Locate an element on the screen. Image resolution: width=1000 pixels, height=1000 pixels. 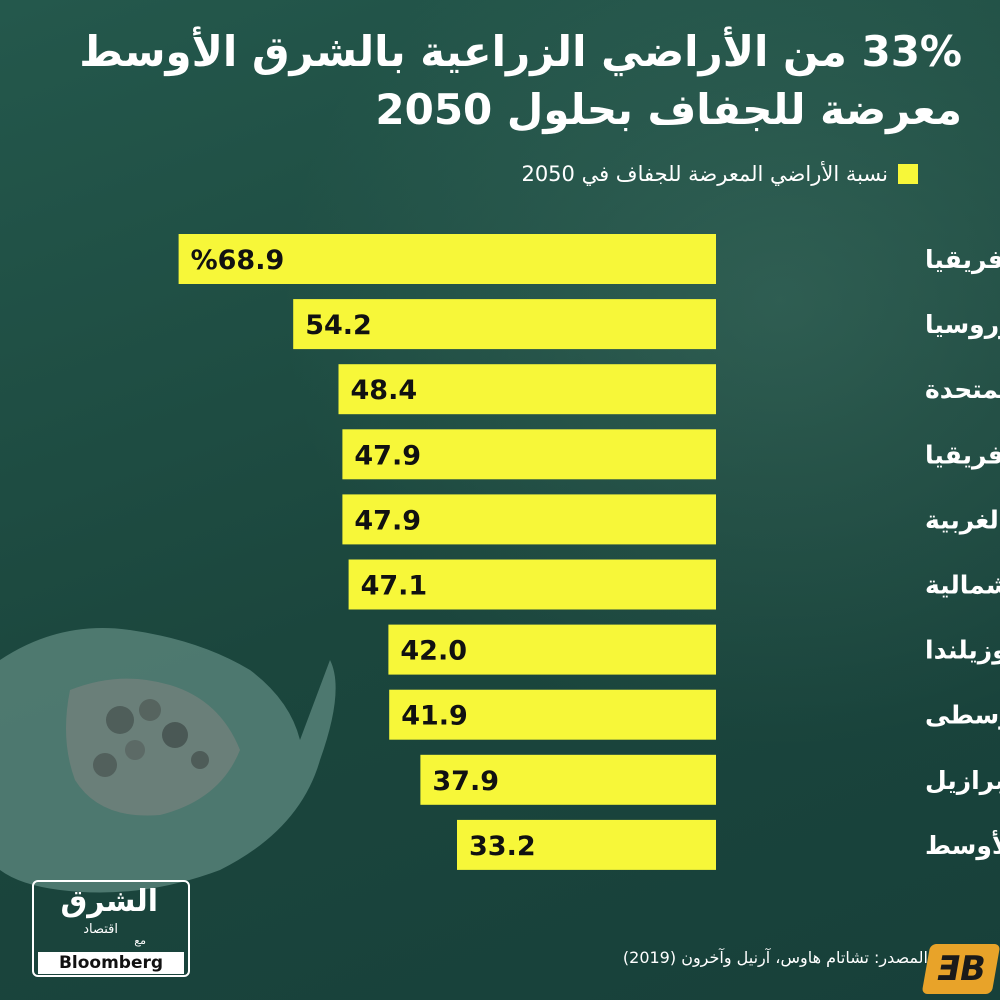
chart-title-line-1: 33% من الأراضي الزراعية بالشرق الأوسط is located at coordinates (520, 51).